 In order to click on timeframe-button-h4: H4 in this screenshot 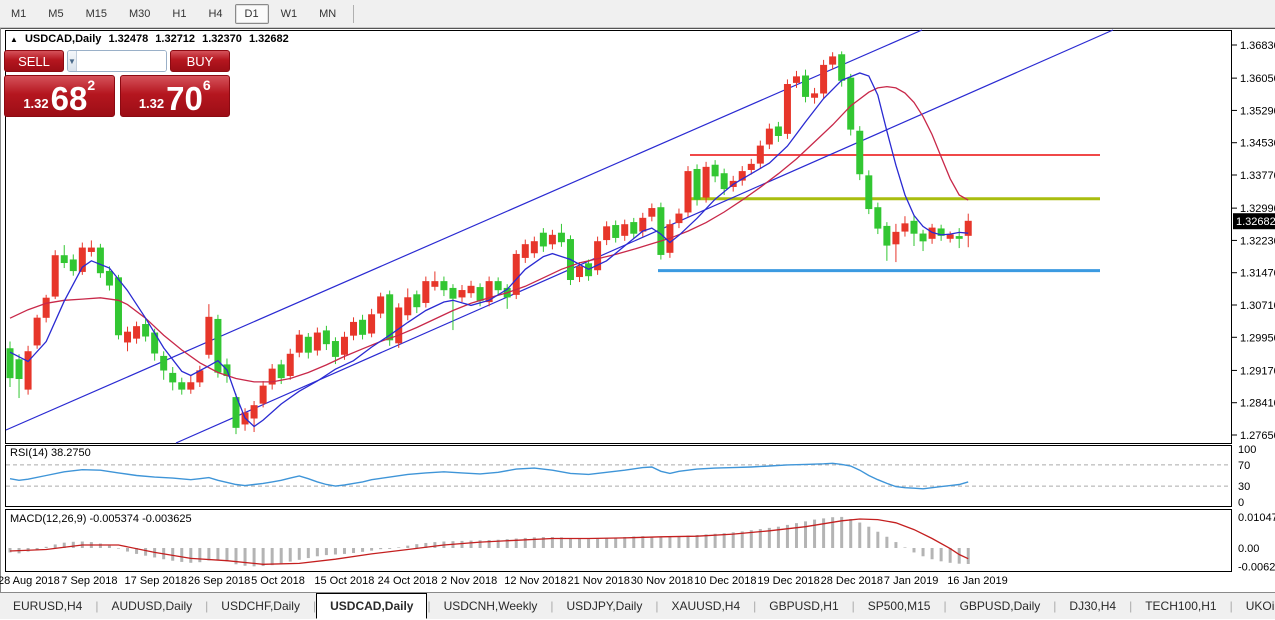, I will do `click(215, 13)`.